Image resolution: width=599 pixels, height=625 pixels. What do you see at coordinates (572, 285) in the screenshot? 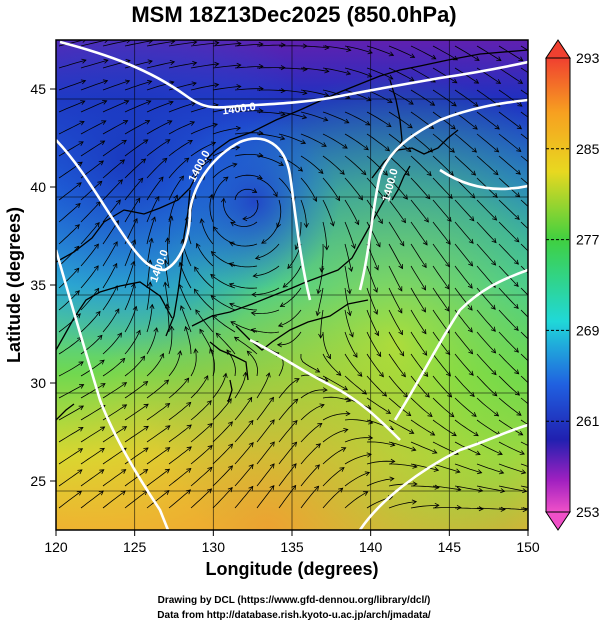
I see `colorbar: 293 285 277 269 261 253` at bounding box center [572, 285].